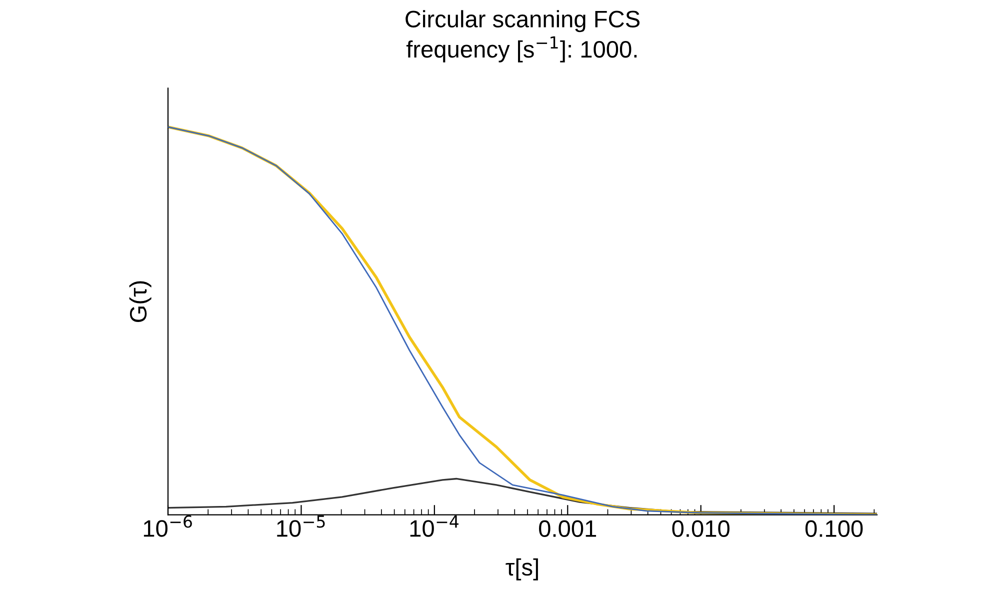  What do you see at coordinates (140, 301) in the screenshot?
I see `y-axis-title: G(τ)` at bounding box center [140, 301].